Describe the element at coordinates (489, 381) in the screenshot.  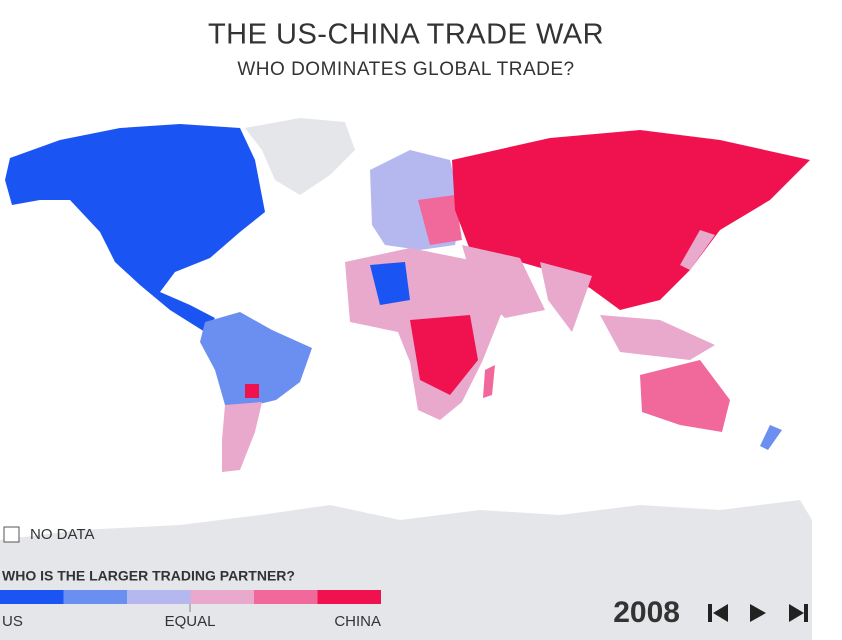
I see `madagascar` at that location.